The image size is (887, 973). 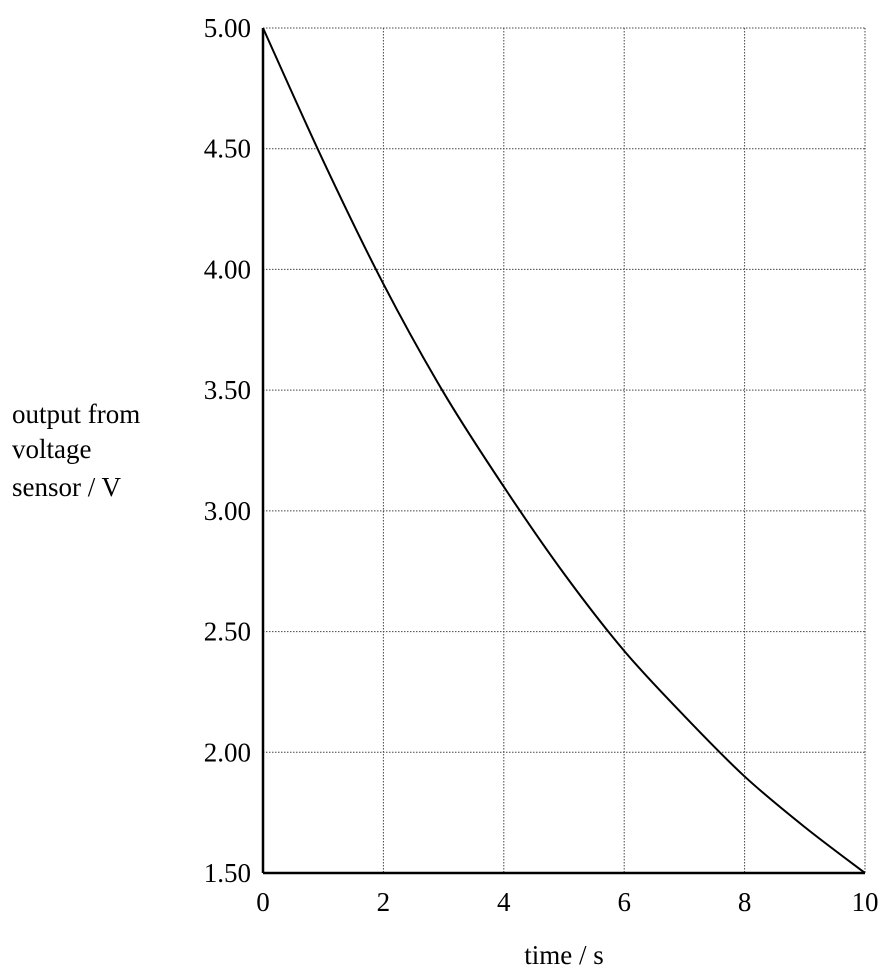 I want to click on x-tick-label: 10, so click(x=865, y=902).